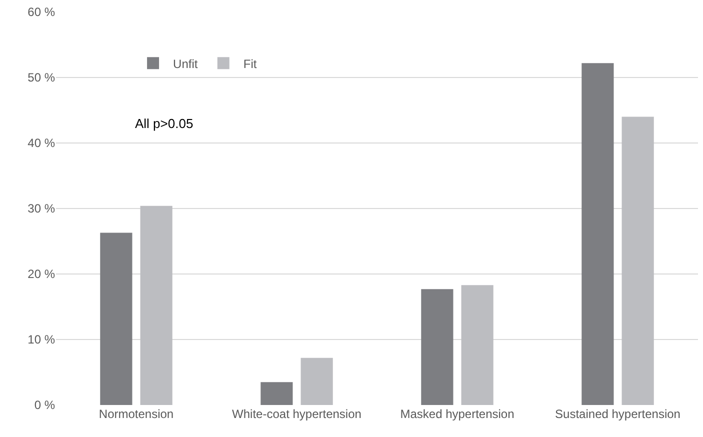 This screenshot has height=437, width=703. I want to click on x-tick-label: Sustained hypertension, so click(617, 414).